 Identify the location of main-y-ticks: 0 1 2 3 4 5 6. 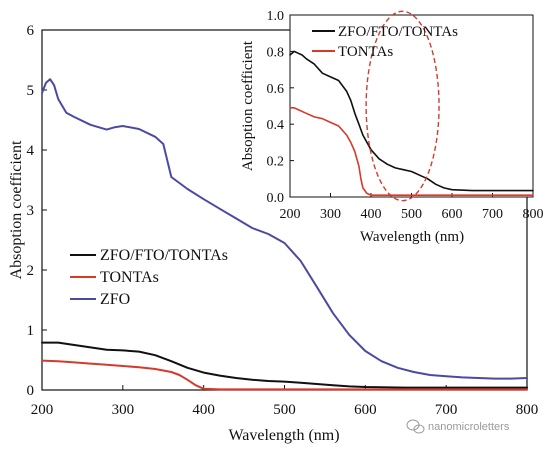
(37, 211).